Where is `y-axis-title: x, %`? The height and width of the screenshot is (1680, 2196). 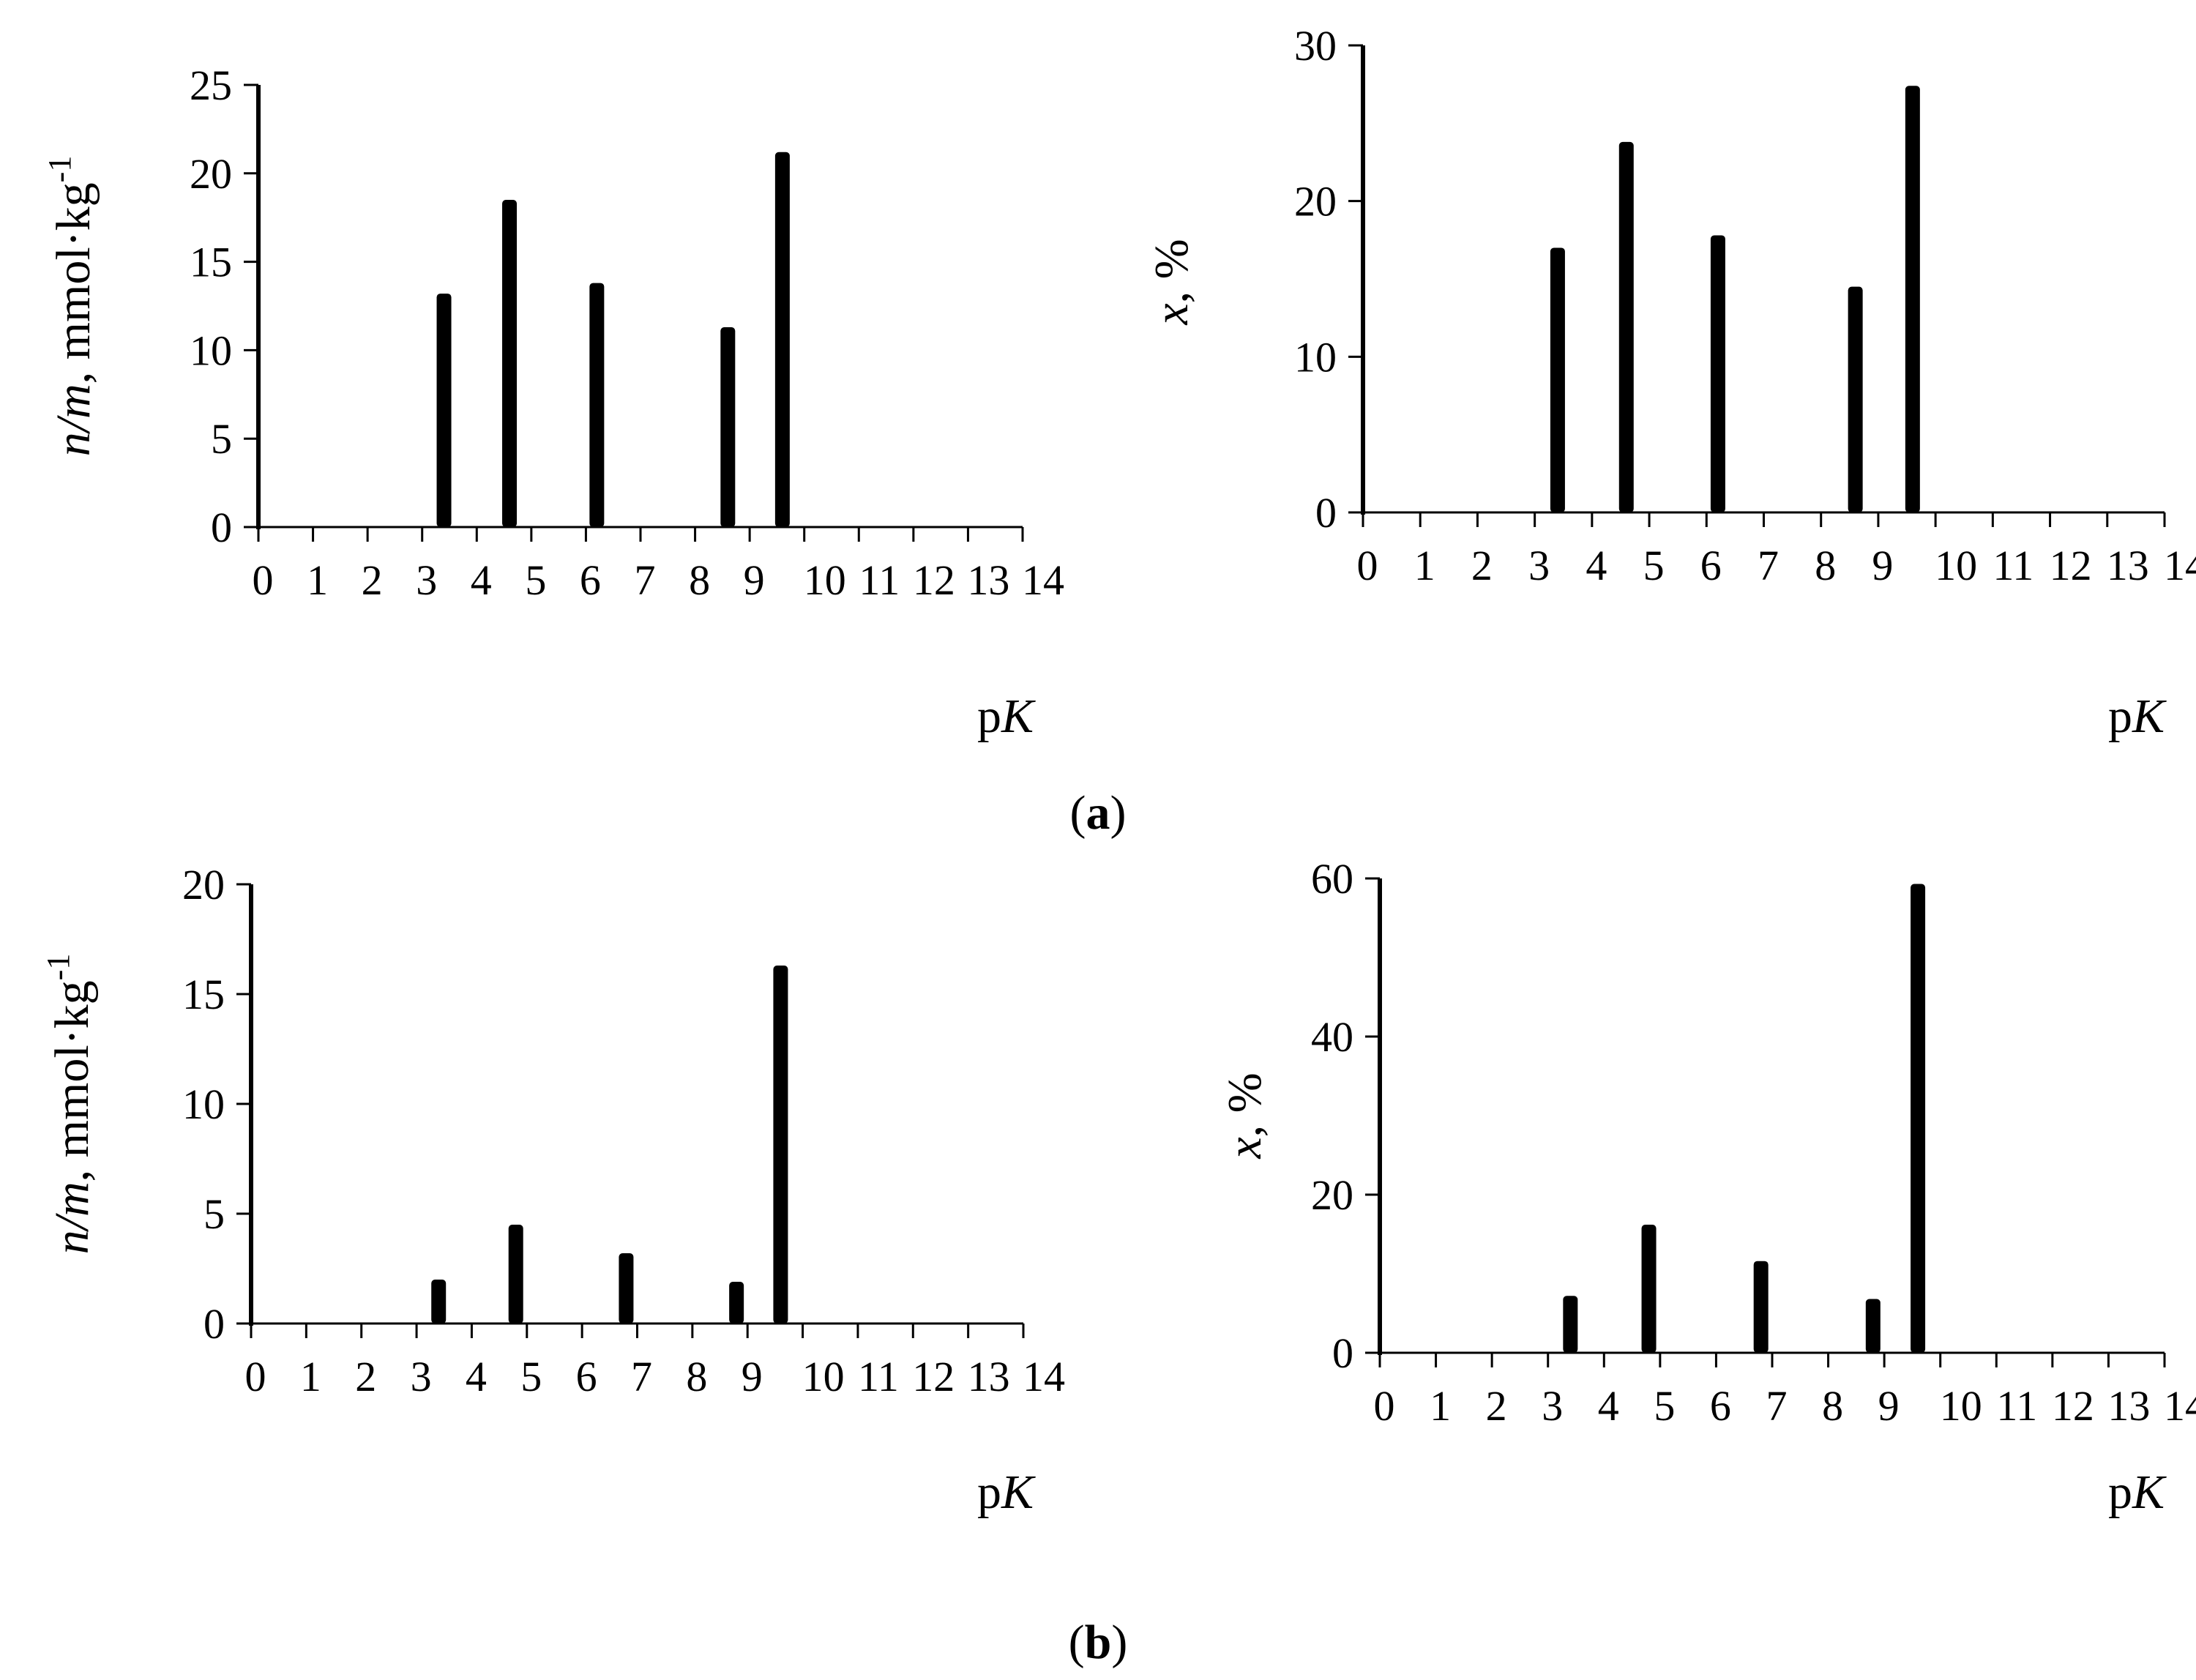 y-axis-title: x, % is located at coordinates (1244, 1115).